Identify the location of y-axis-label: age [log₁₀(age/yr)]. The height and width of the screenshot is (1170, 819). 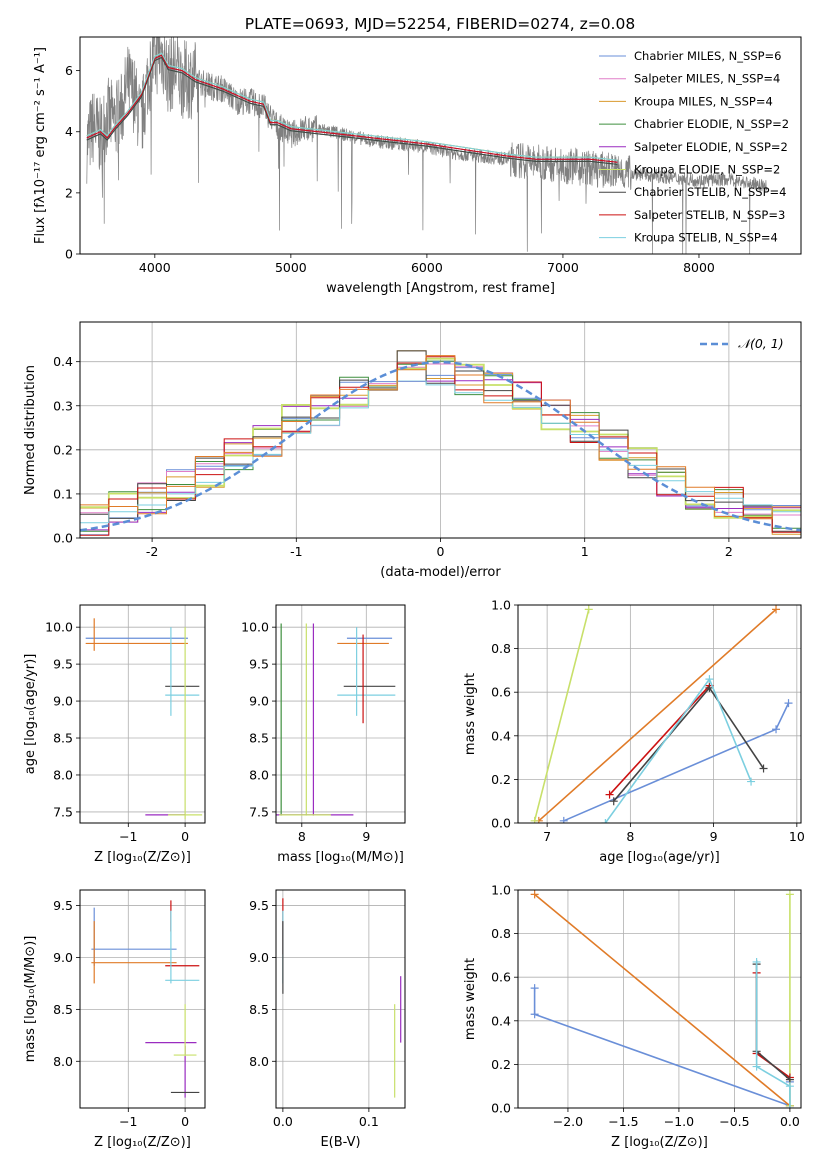
(30, 714).